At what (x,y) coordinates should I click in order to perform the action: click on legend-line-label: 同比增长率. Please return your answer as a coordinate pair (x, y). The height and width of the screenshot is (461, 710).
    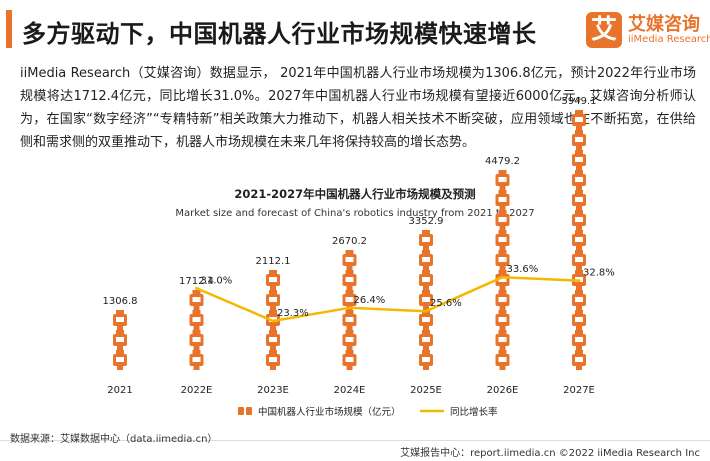
    Looking at the image, I should click on (474, 412).